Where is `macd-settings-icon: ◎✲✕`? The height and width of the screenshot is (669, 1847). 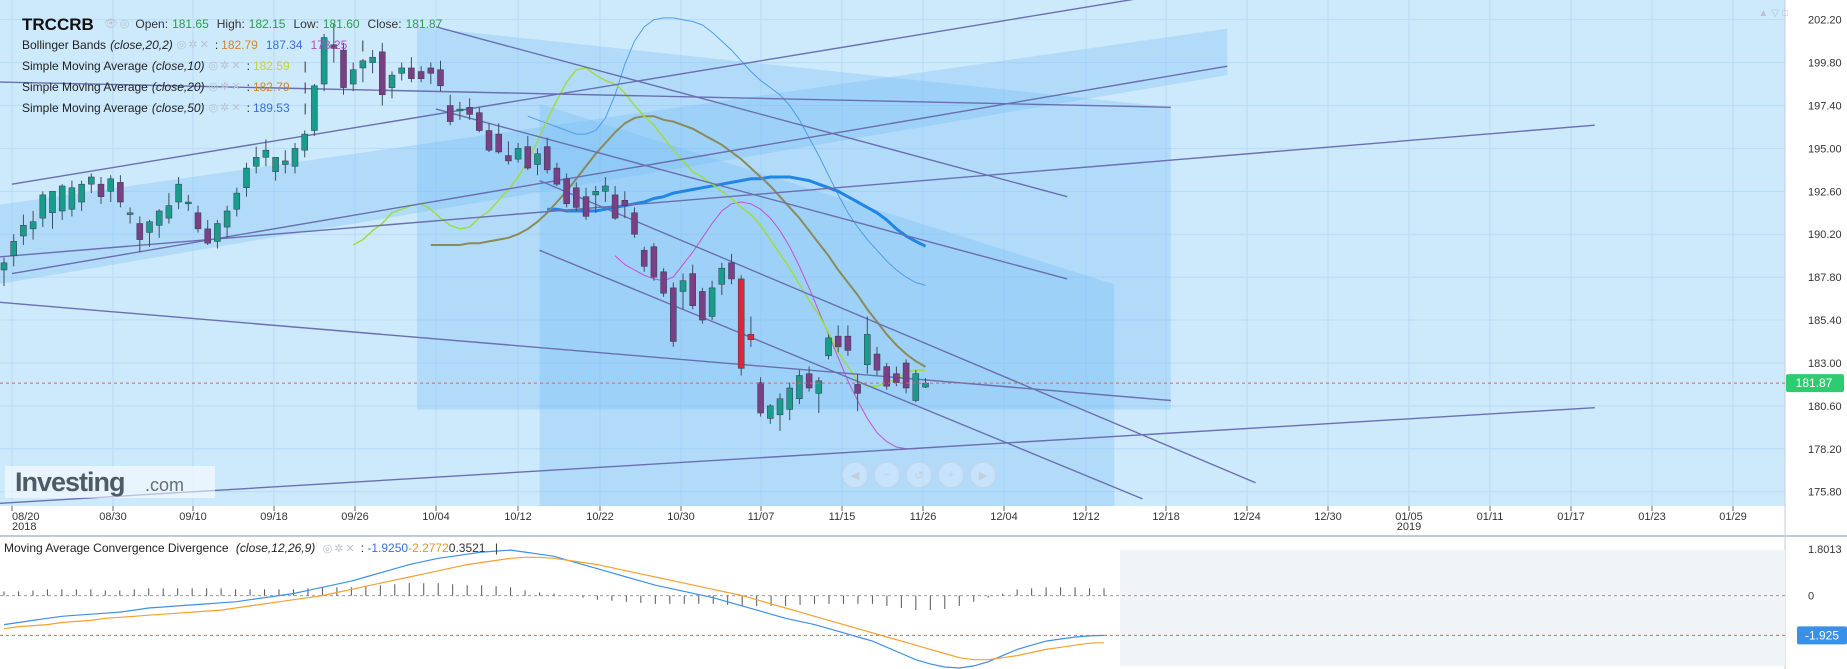
macd-settings-icon: ◎✲✕ is located at coordinates (339, 549).